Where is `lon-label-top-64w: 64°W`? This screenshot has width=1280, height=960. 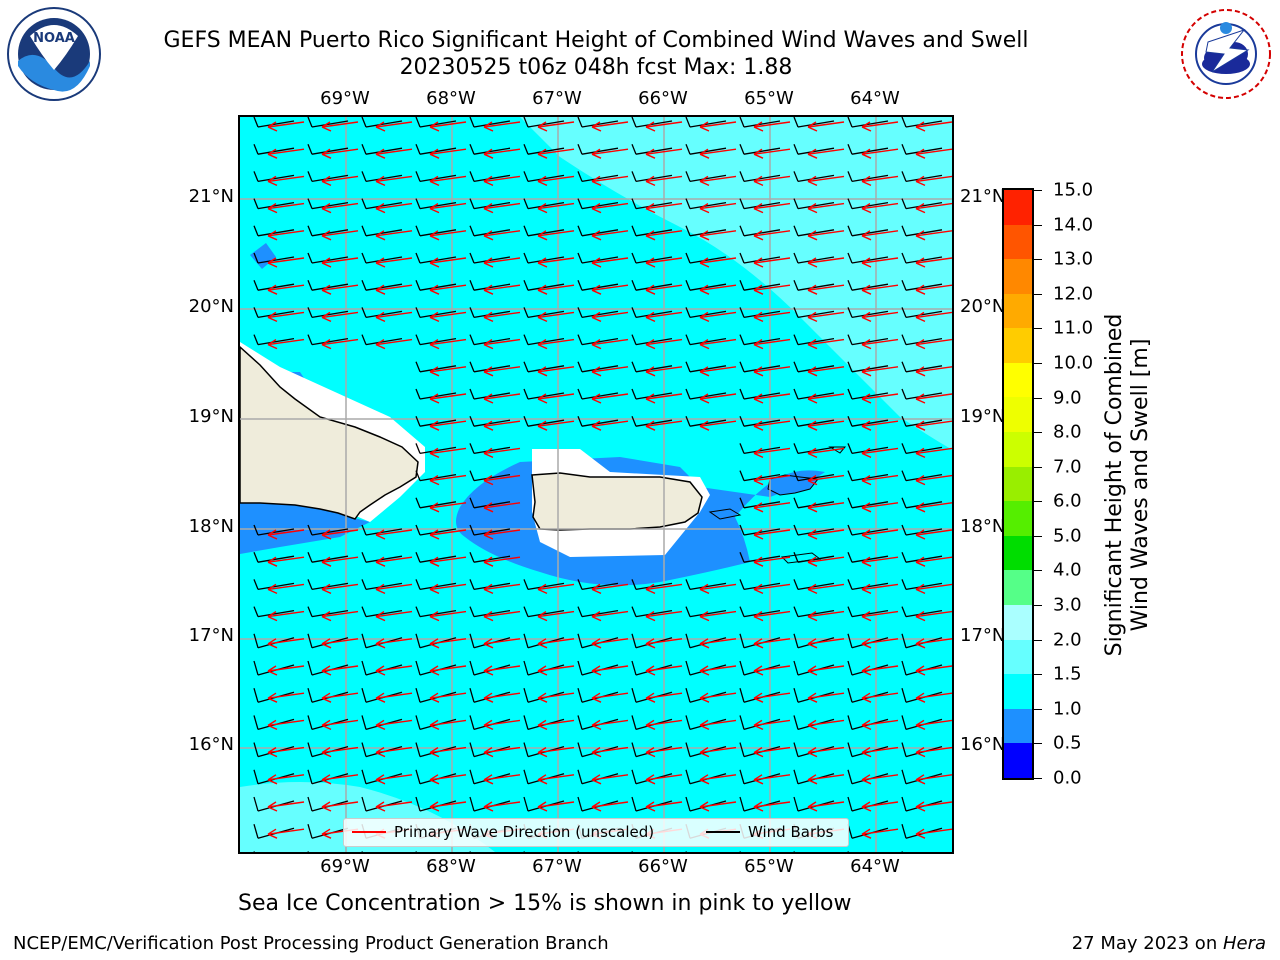
lon-label-top-64w: 64°W is located at coordinates (875, 98).